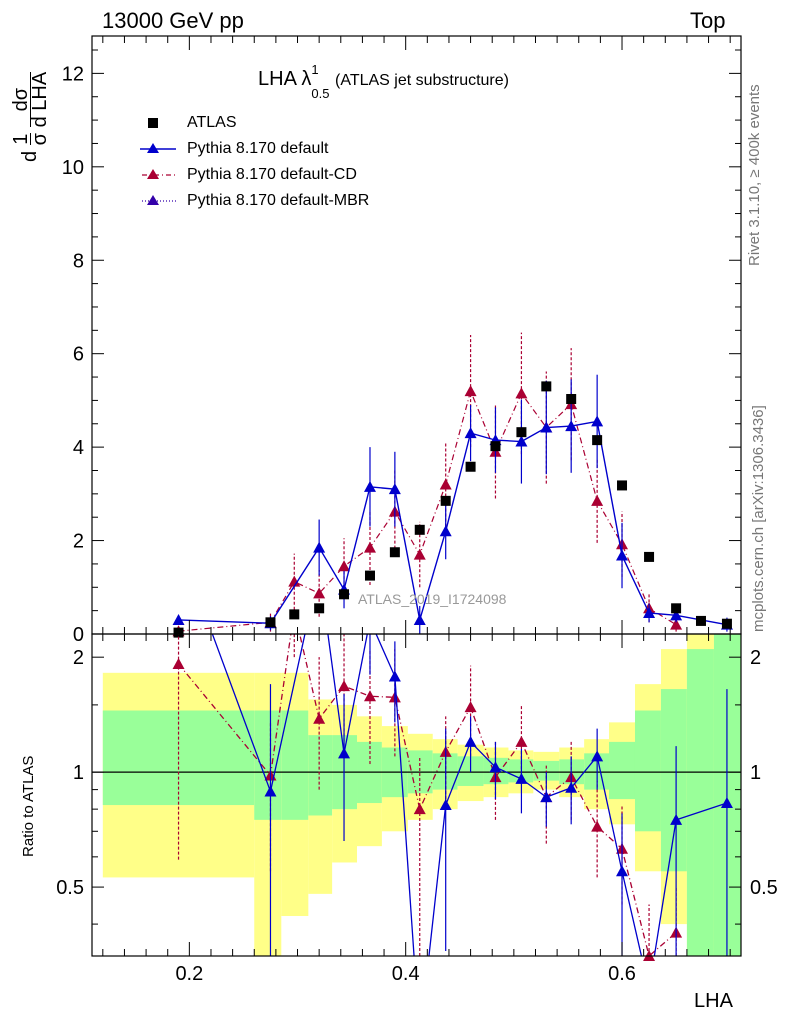 This screenshot has width=786, height=1024. What do you see at coordinates (28, 806) in the screenshot?
I see `ratio-y-label: Ratio to ATLAS` at bounding box center [28, 806].